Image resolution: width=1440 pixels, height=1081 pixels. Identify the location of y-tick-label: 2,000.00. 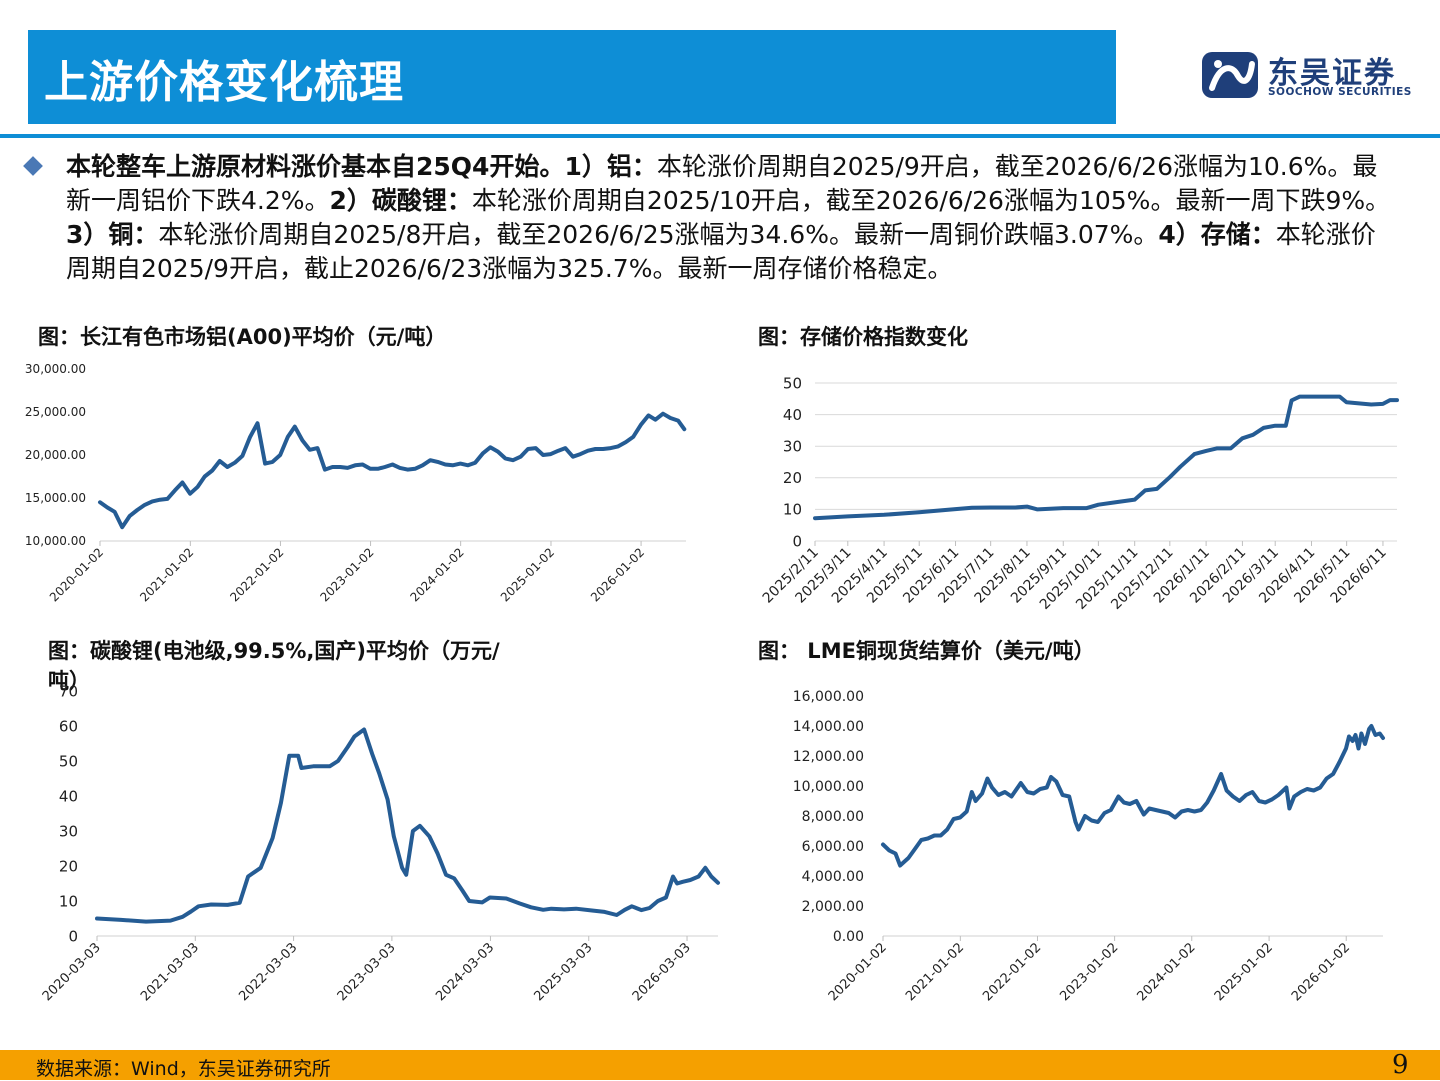
(833, 907).